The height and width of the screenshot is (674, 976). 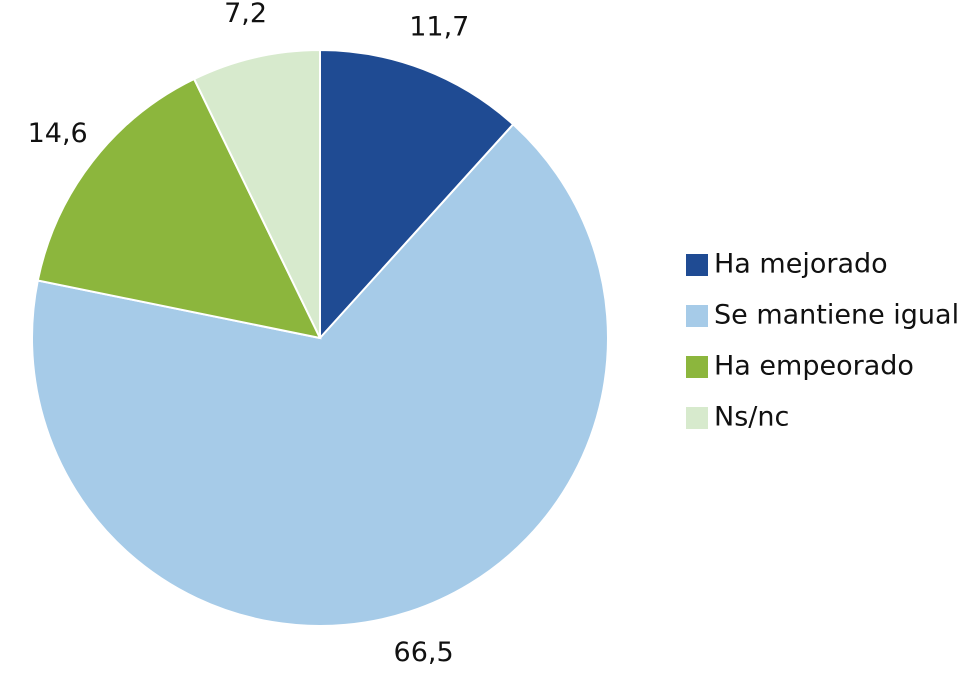 I want to click on data-label: 14,6, so click(x=58, y=133).